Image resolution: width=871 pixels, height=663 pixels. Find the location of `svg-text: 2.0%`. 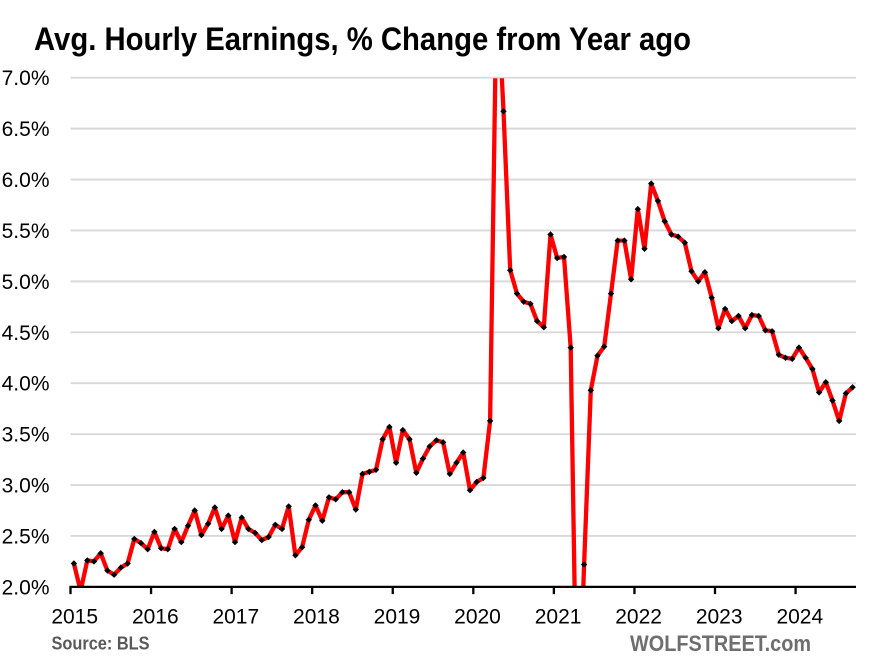

svg-text: 2.0% is located at coordinates (26, 587).